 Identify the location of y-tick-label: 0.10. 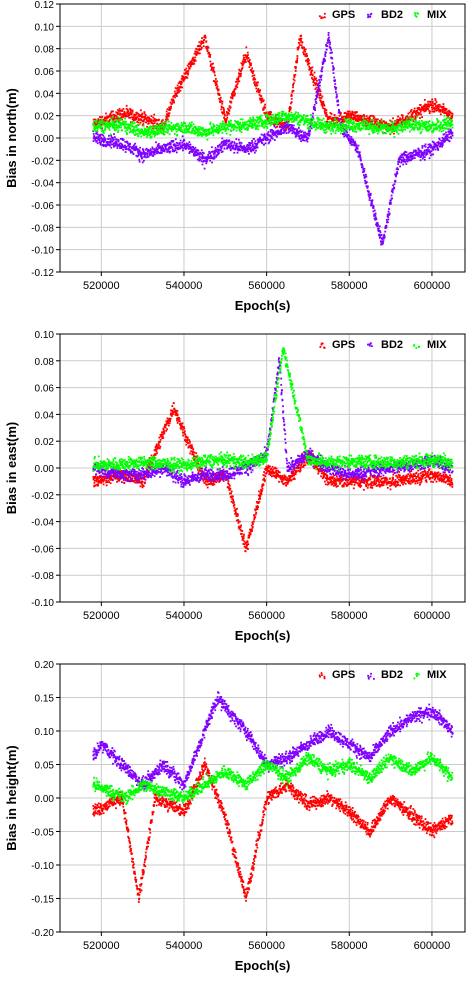
(45, 27).